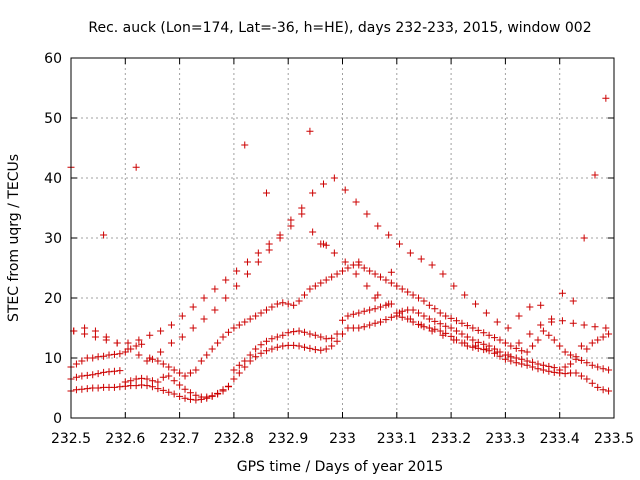  Describe the element at coordinates (53, 119) in the screenshot. I see `y-tick-label: 50` at that location.